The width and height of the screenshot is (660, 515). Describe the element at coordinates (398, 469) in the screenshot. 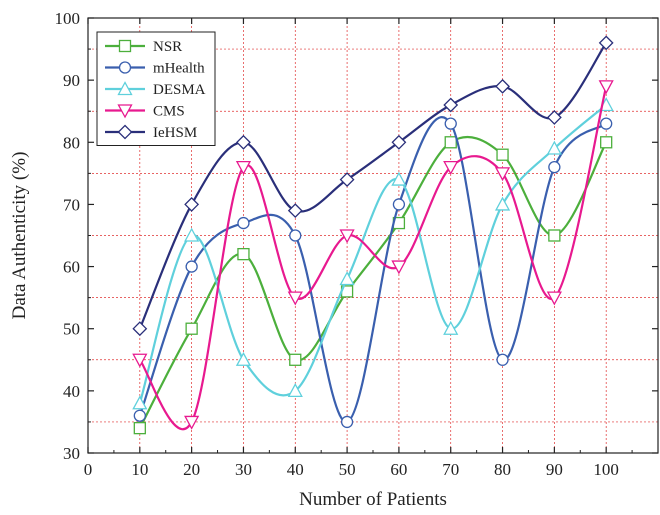

I see `x-tick-label: 60` at that location.